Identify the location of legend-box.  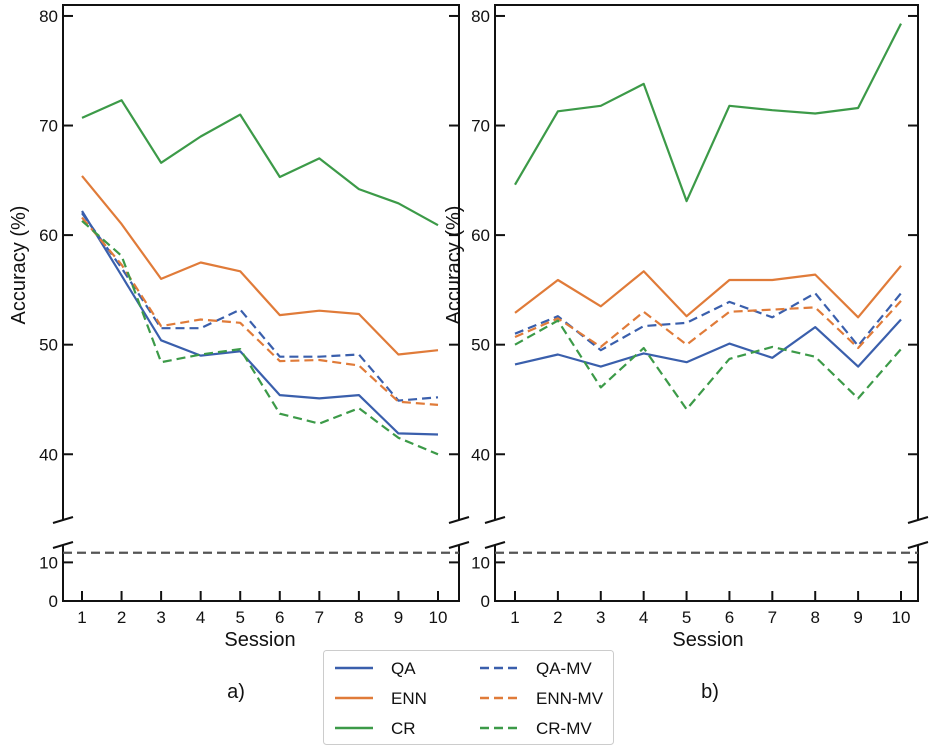
(468, 697).